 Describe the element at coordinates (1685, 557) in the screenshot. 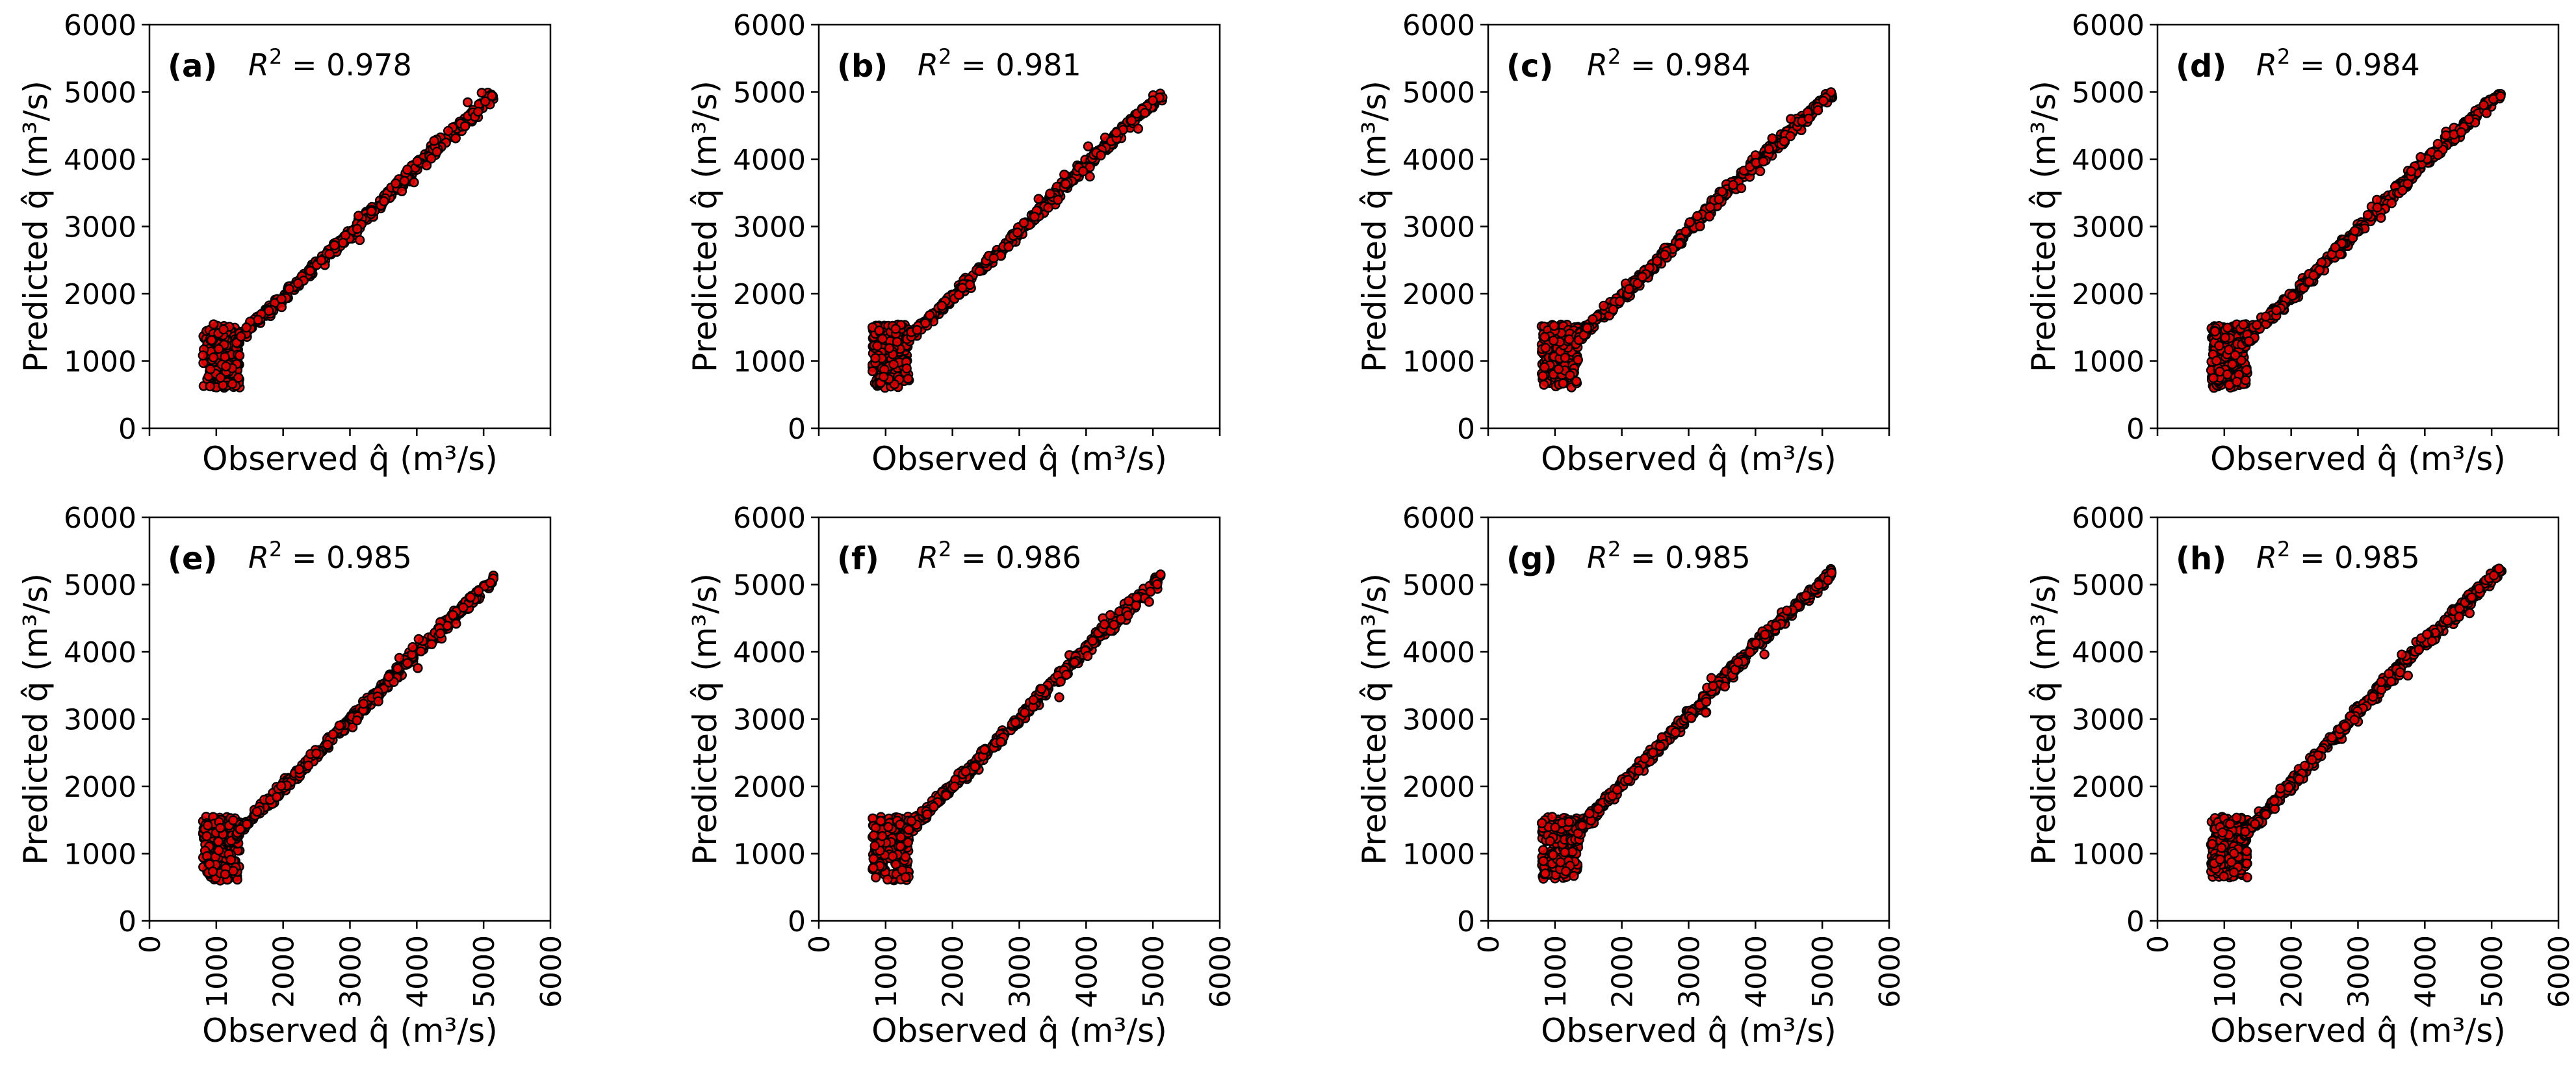

I see `r2-value: = 0.985` at that location.